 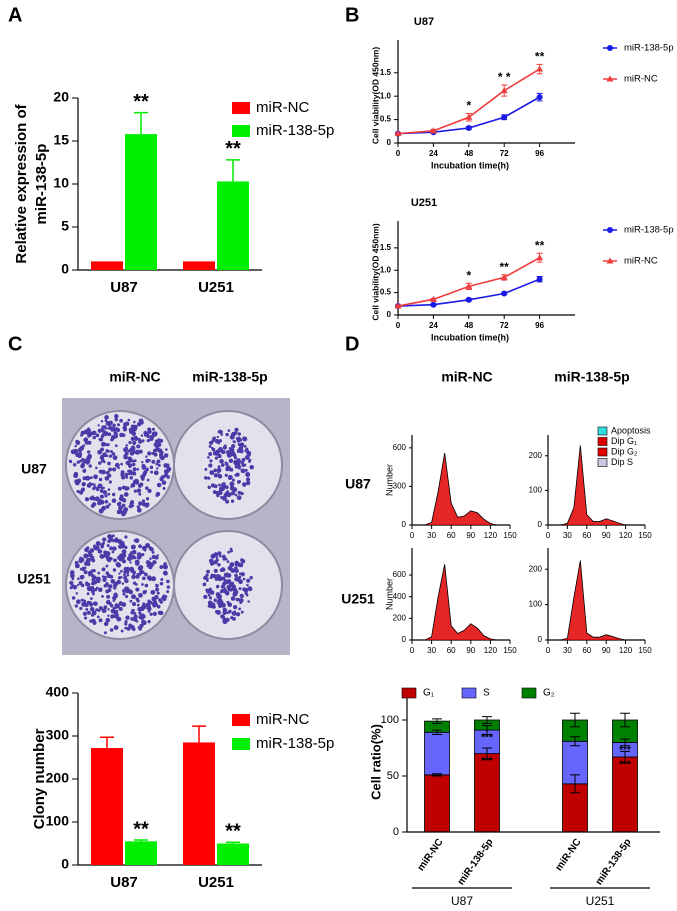 I want to click on y-tick-label: 10, so click(x=61, y=183).